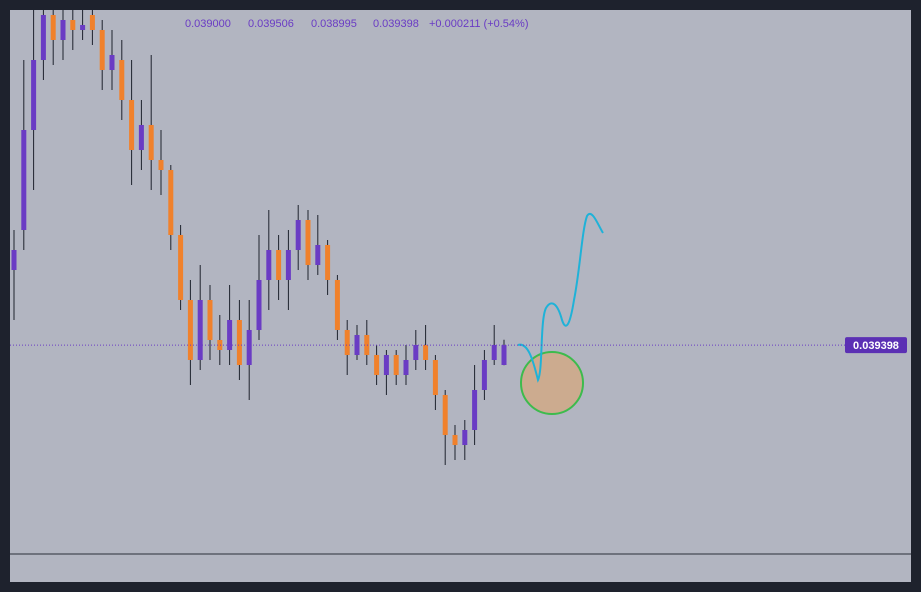 The image size is (921, 592). Describe the element at coordinates (552, 383) in the screenshot. I see `drawing-circle` at that location.